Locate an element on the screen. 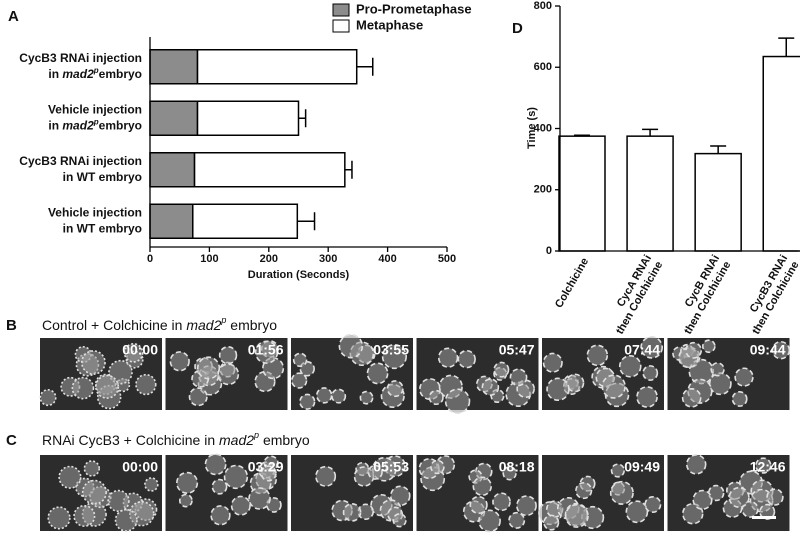 The image size is (800, 541). x-tick-label: Colchicine is located at coordinates (572, 283).